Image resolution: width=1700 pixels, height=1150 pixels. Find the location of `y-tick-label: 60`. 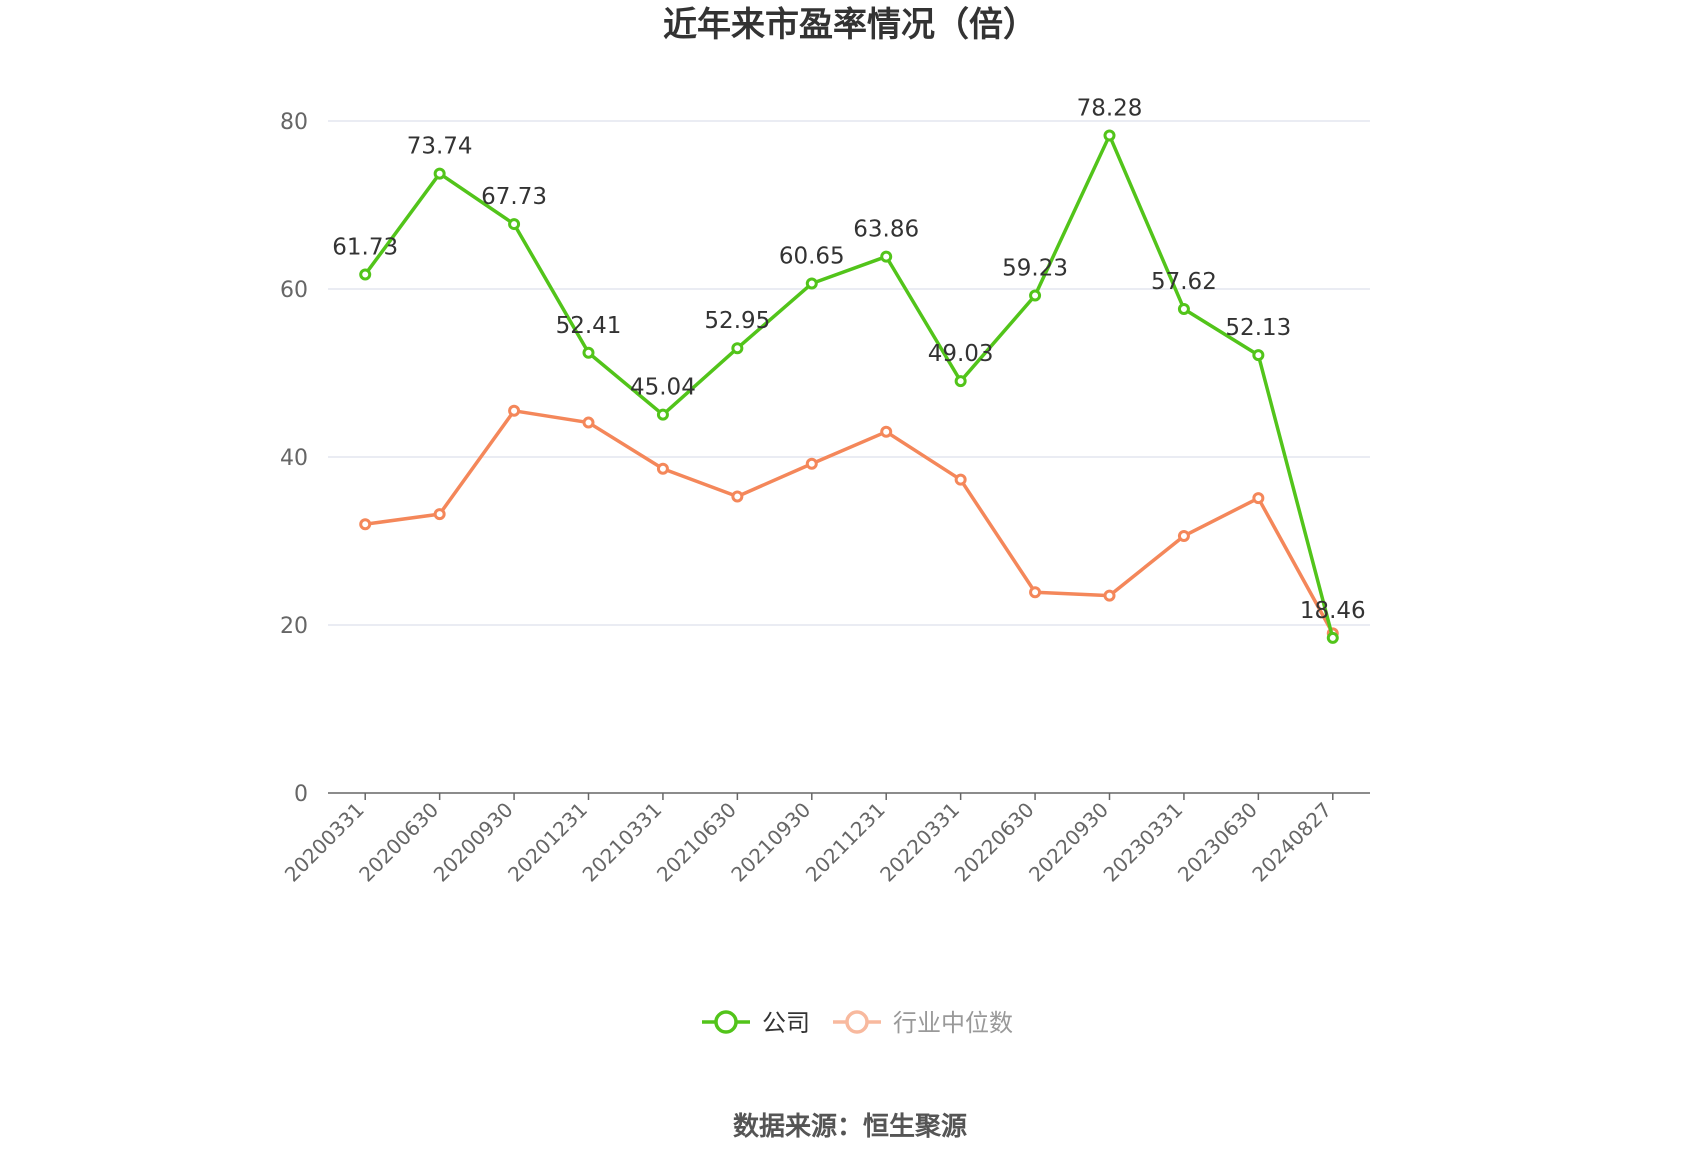

y-tick-label: 60 is located at coordinates (294, 290).